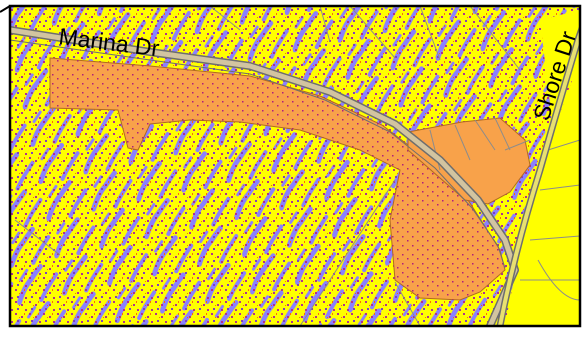 The image size is (588, 339). Describe the element at coordinates (469, 161) in the screenshot. I see `parcel-east` at that location.